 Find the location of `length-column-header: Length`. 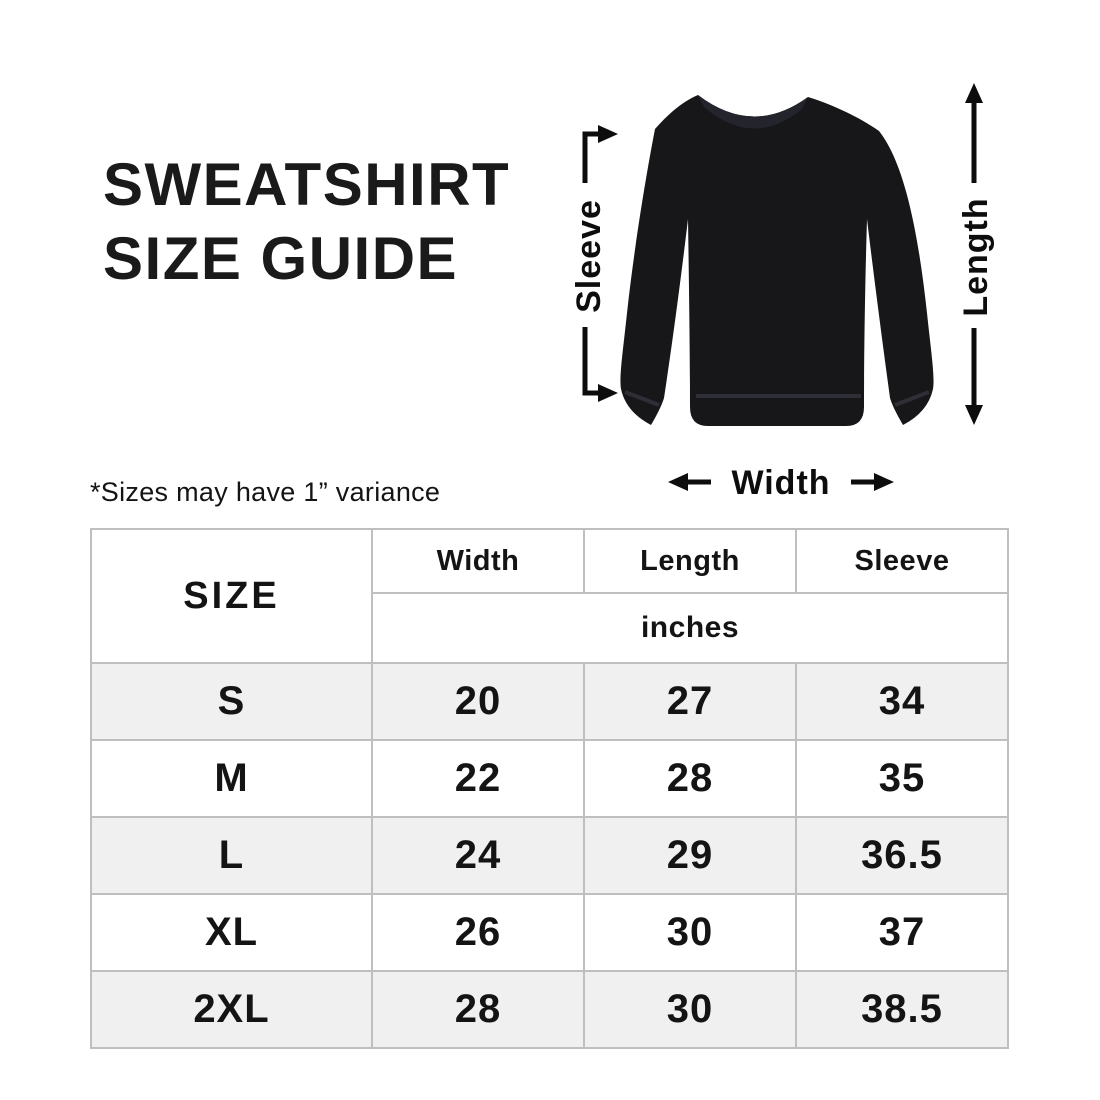

length-column-header: Length is located at coordinates (690, 561).